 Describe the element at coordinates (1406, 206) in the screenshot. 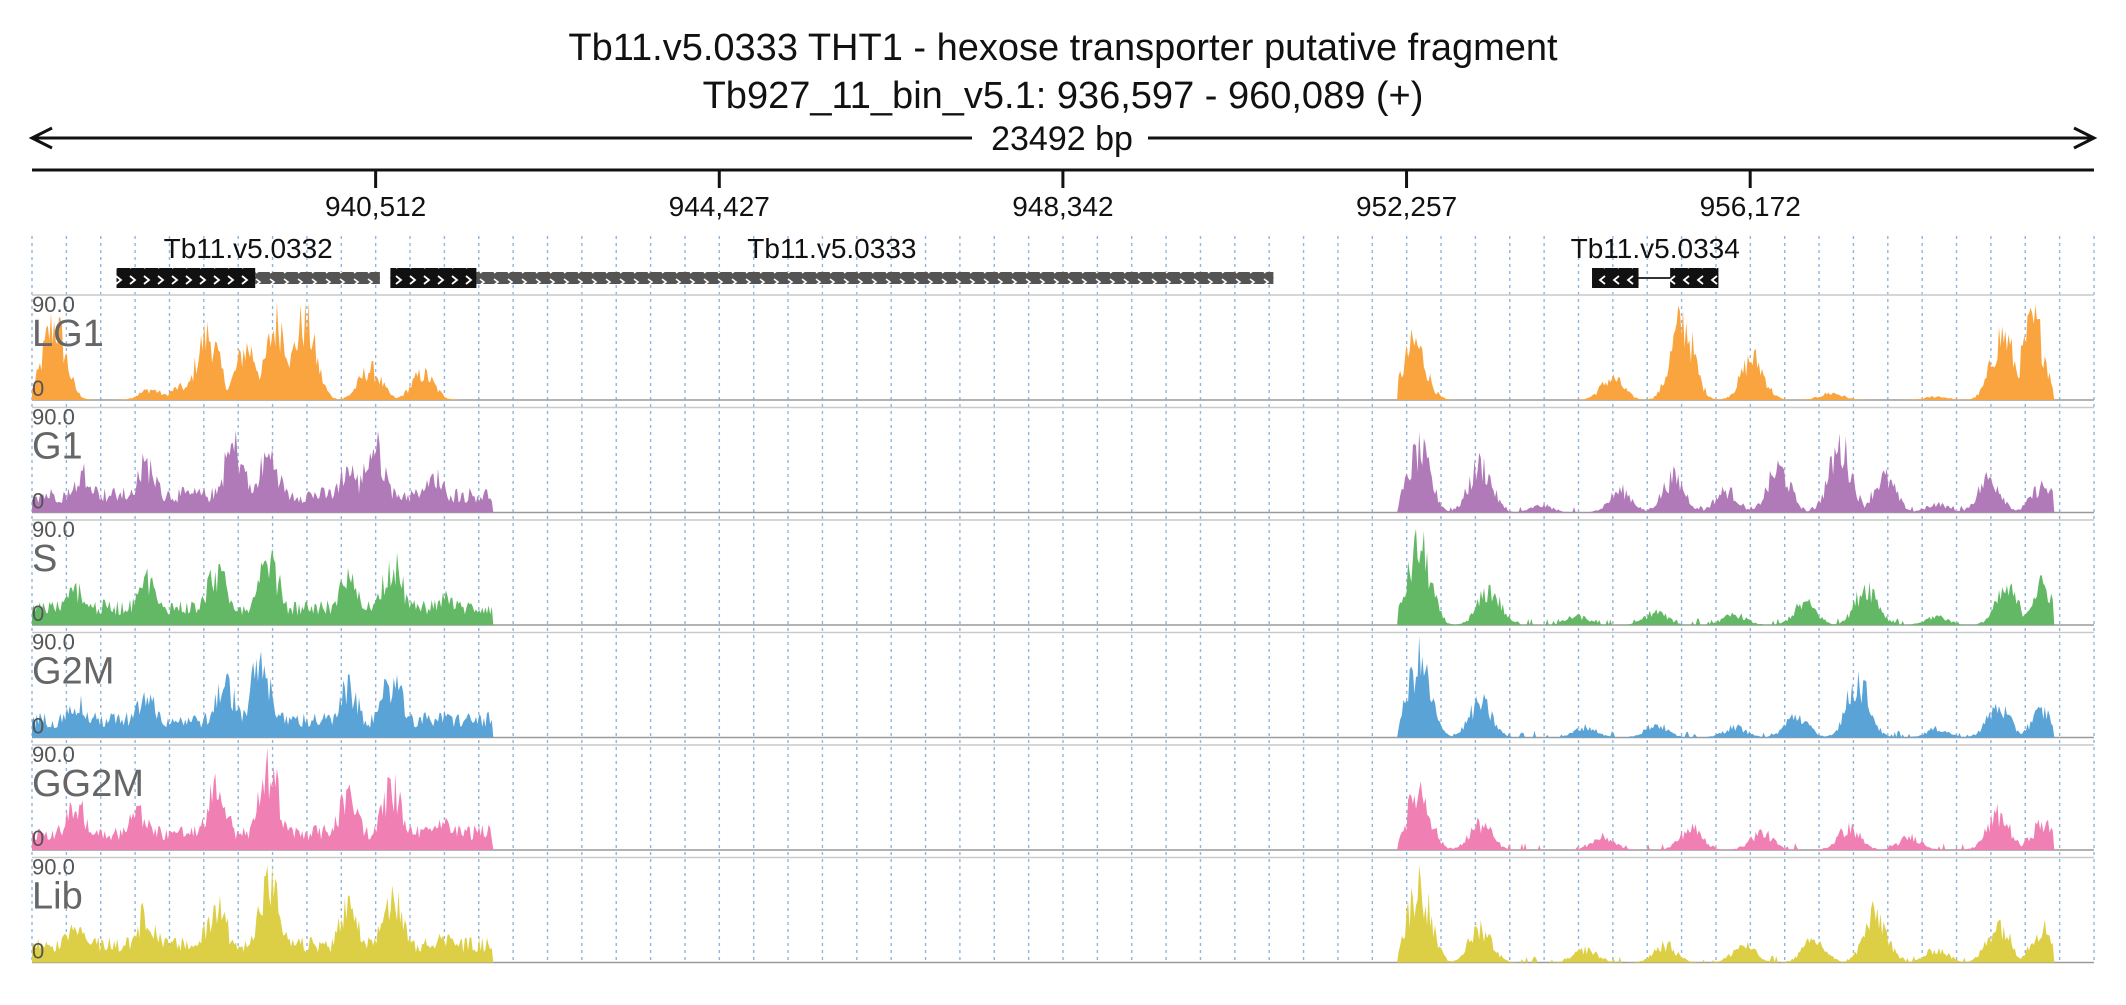

I see `scale-tick-label: 952,257` at that location.